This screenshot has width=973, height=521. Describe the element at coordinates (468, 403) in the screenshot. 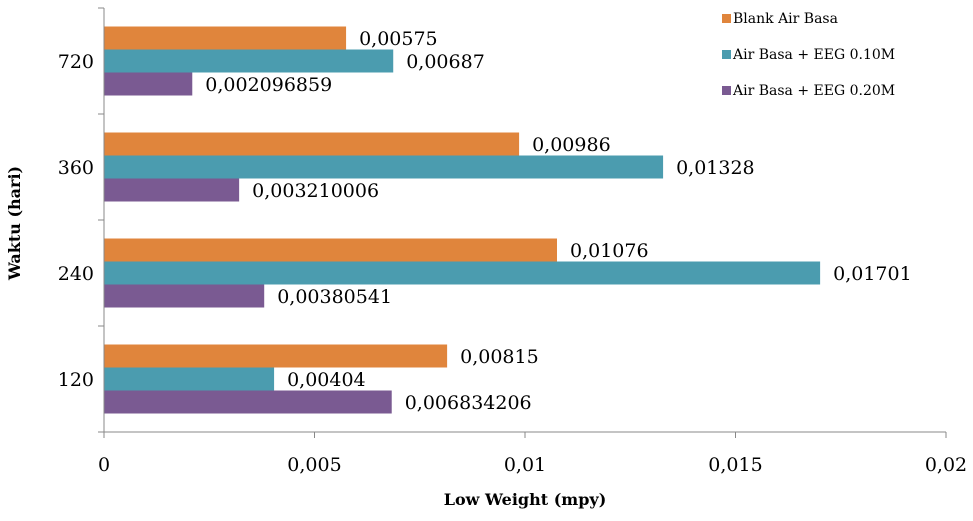

I see `data-label-120-series-3: 0,006834206` at that location.